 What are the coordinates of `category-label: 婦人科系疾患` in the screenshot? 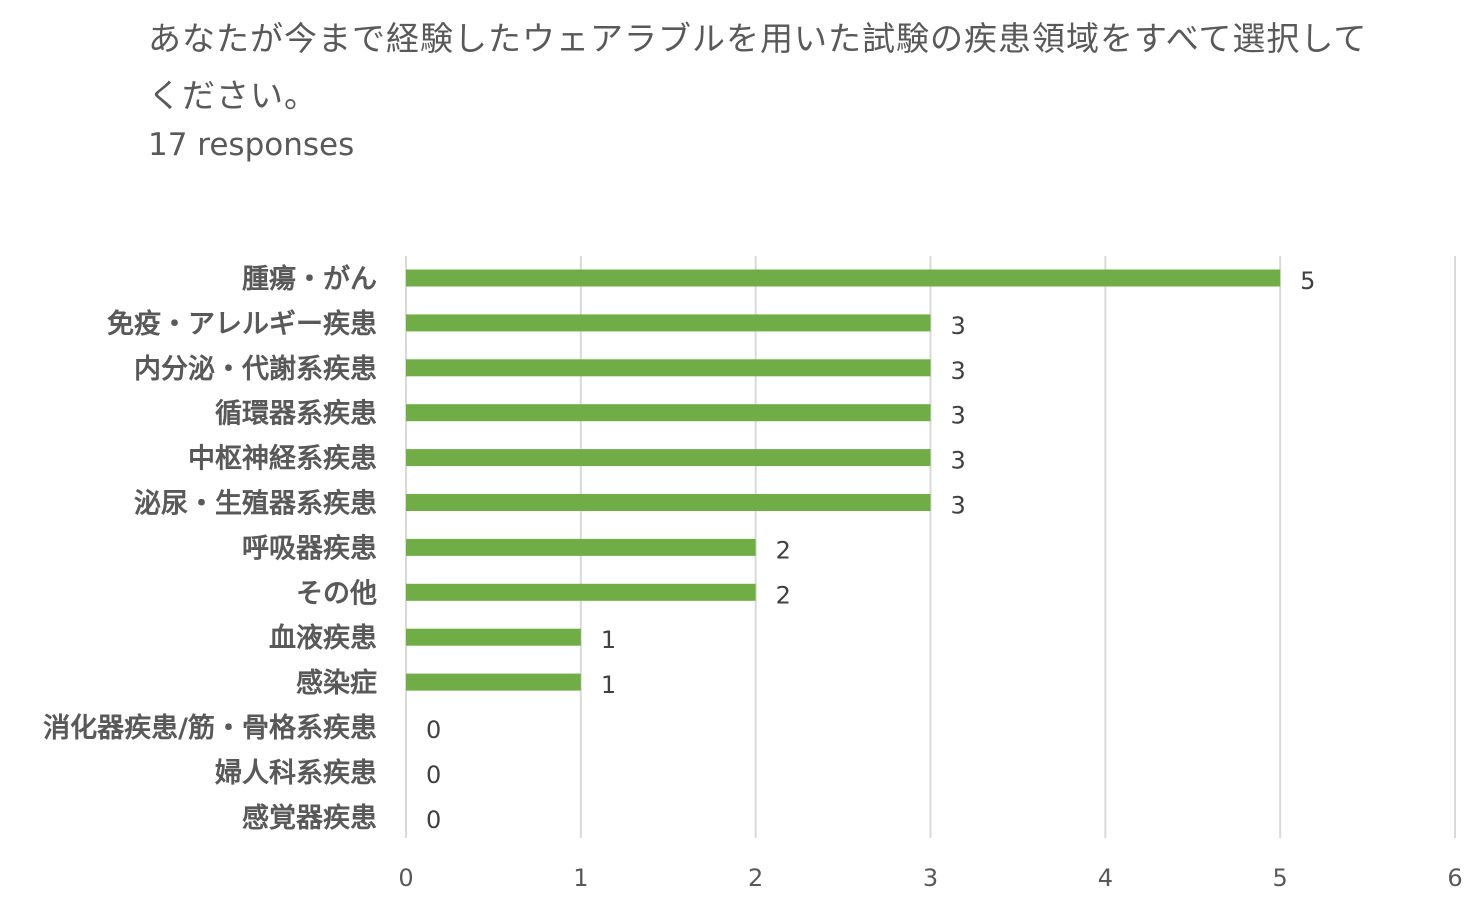 It's located at (295, 773).